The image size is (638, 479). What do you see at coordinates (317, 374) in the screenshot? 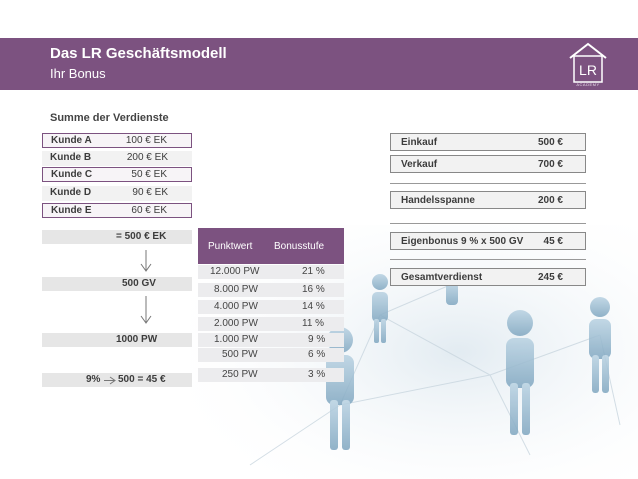
I see `cell-bonusstufe: 3 %` at bounding box center [317, 374].